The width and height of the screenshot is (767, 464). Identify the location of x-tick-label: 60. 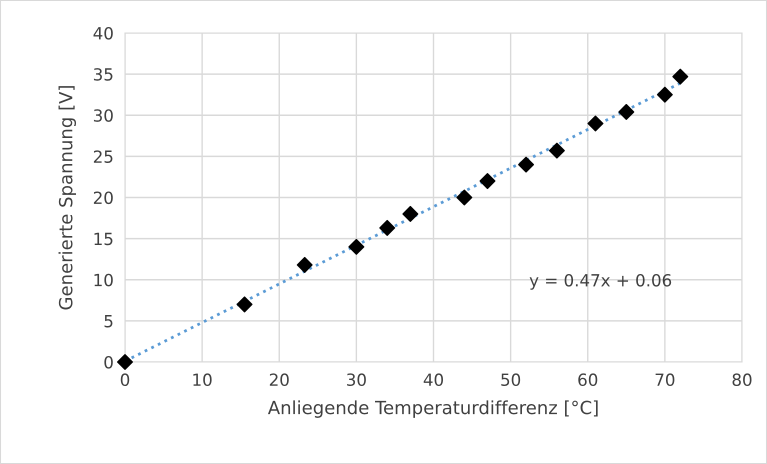
(588, 379).